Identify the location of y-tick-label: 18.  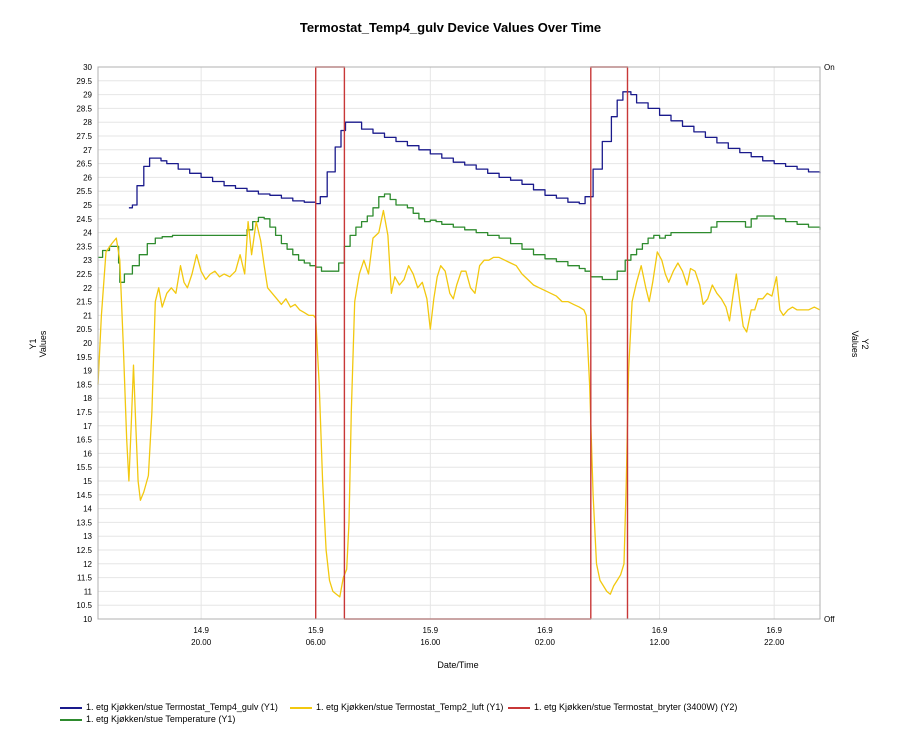
(87, 398).